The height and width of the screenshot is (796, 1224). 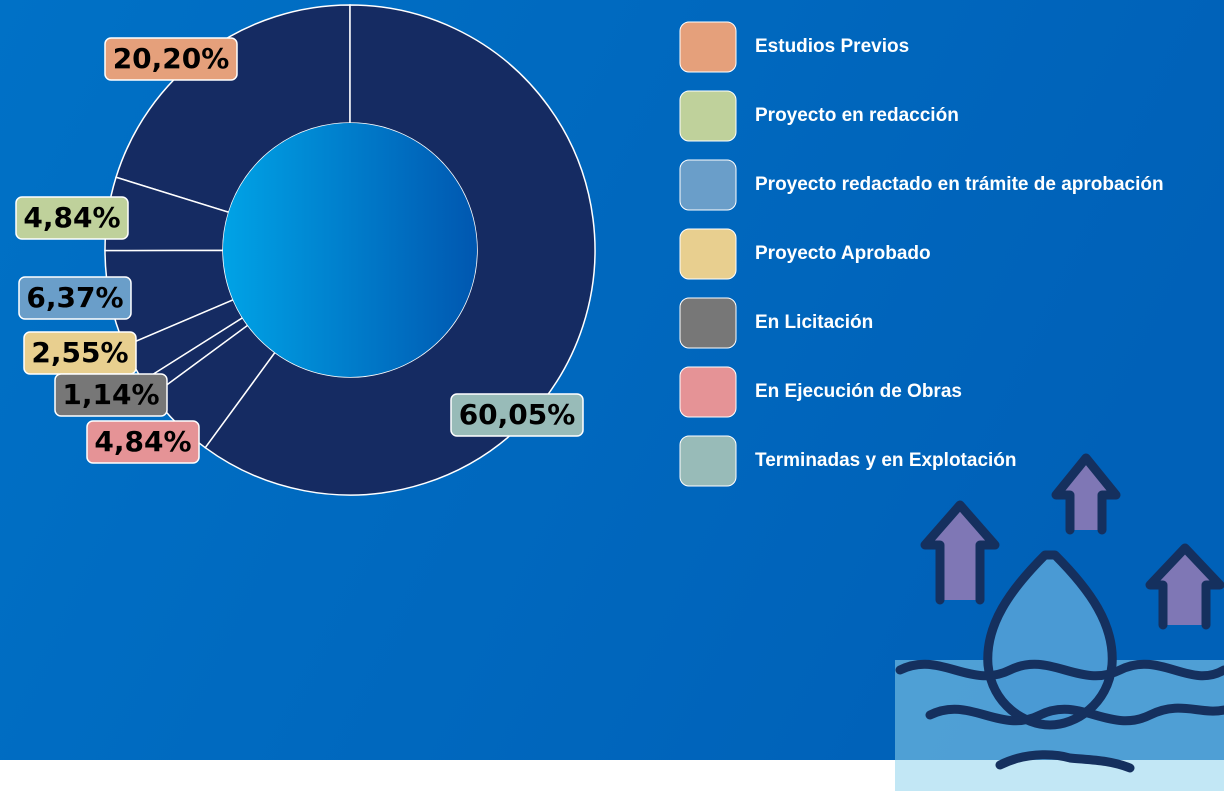 I want to click on value-label: 2,55%, so click(x=79, y=352).